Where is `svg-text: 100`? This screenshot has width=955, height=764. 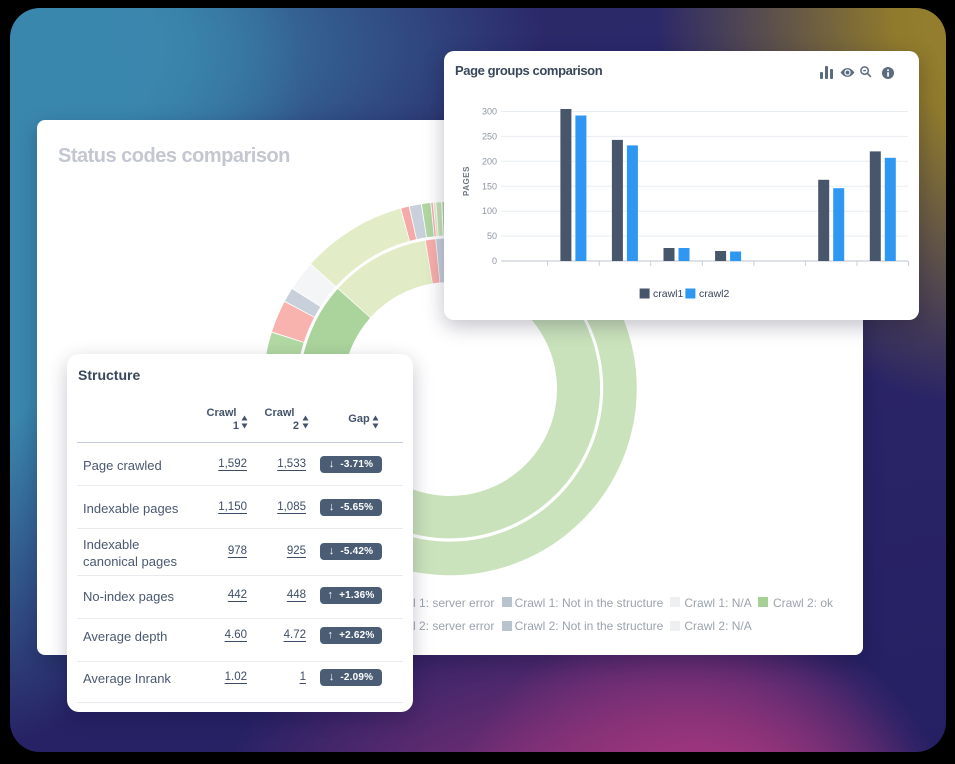 svg-text: 100 is located at coordinates (489, 211).